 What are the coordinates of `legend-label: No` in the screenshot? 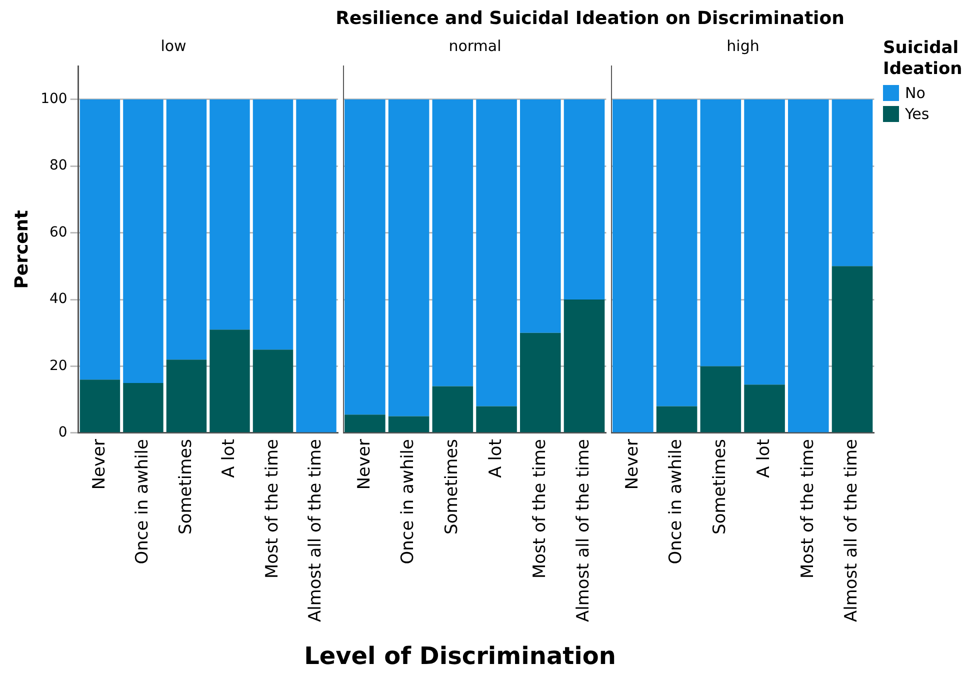 It's located at (915, 93).